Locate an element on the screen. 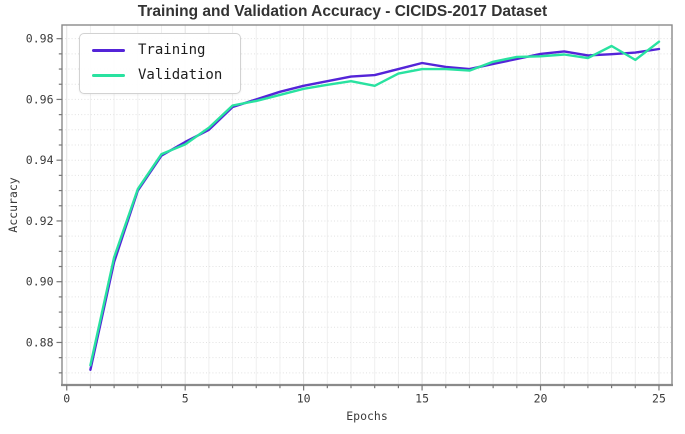 The width and height of the screenshot is (685, 434). x-tick-label: 10 is located at coordinates (304, 399).